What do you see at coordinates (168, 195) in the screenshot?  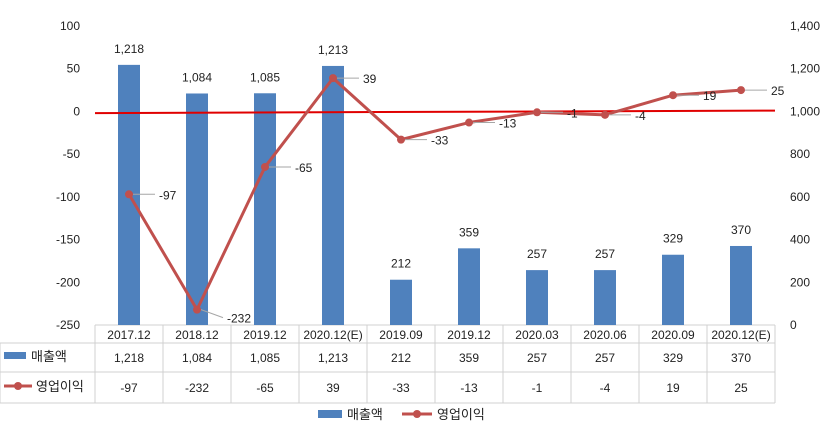 I see `profit-data-label: -97` at bounding box center [168, 195].